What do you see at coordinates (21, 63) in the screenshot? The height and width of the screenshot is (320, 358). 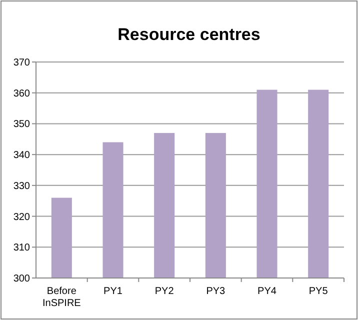 I see `y-tick-label: 370` at bounding box center [21, 63].